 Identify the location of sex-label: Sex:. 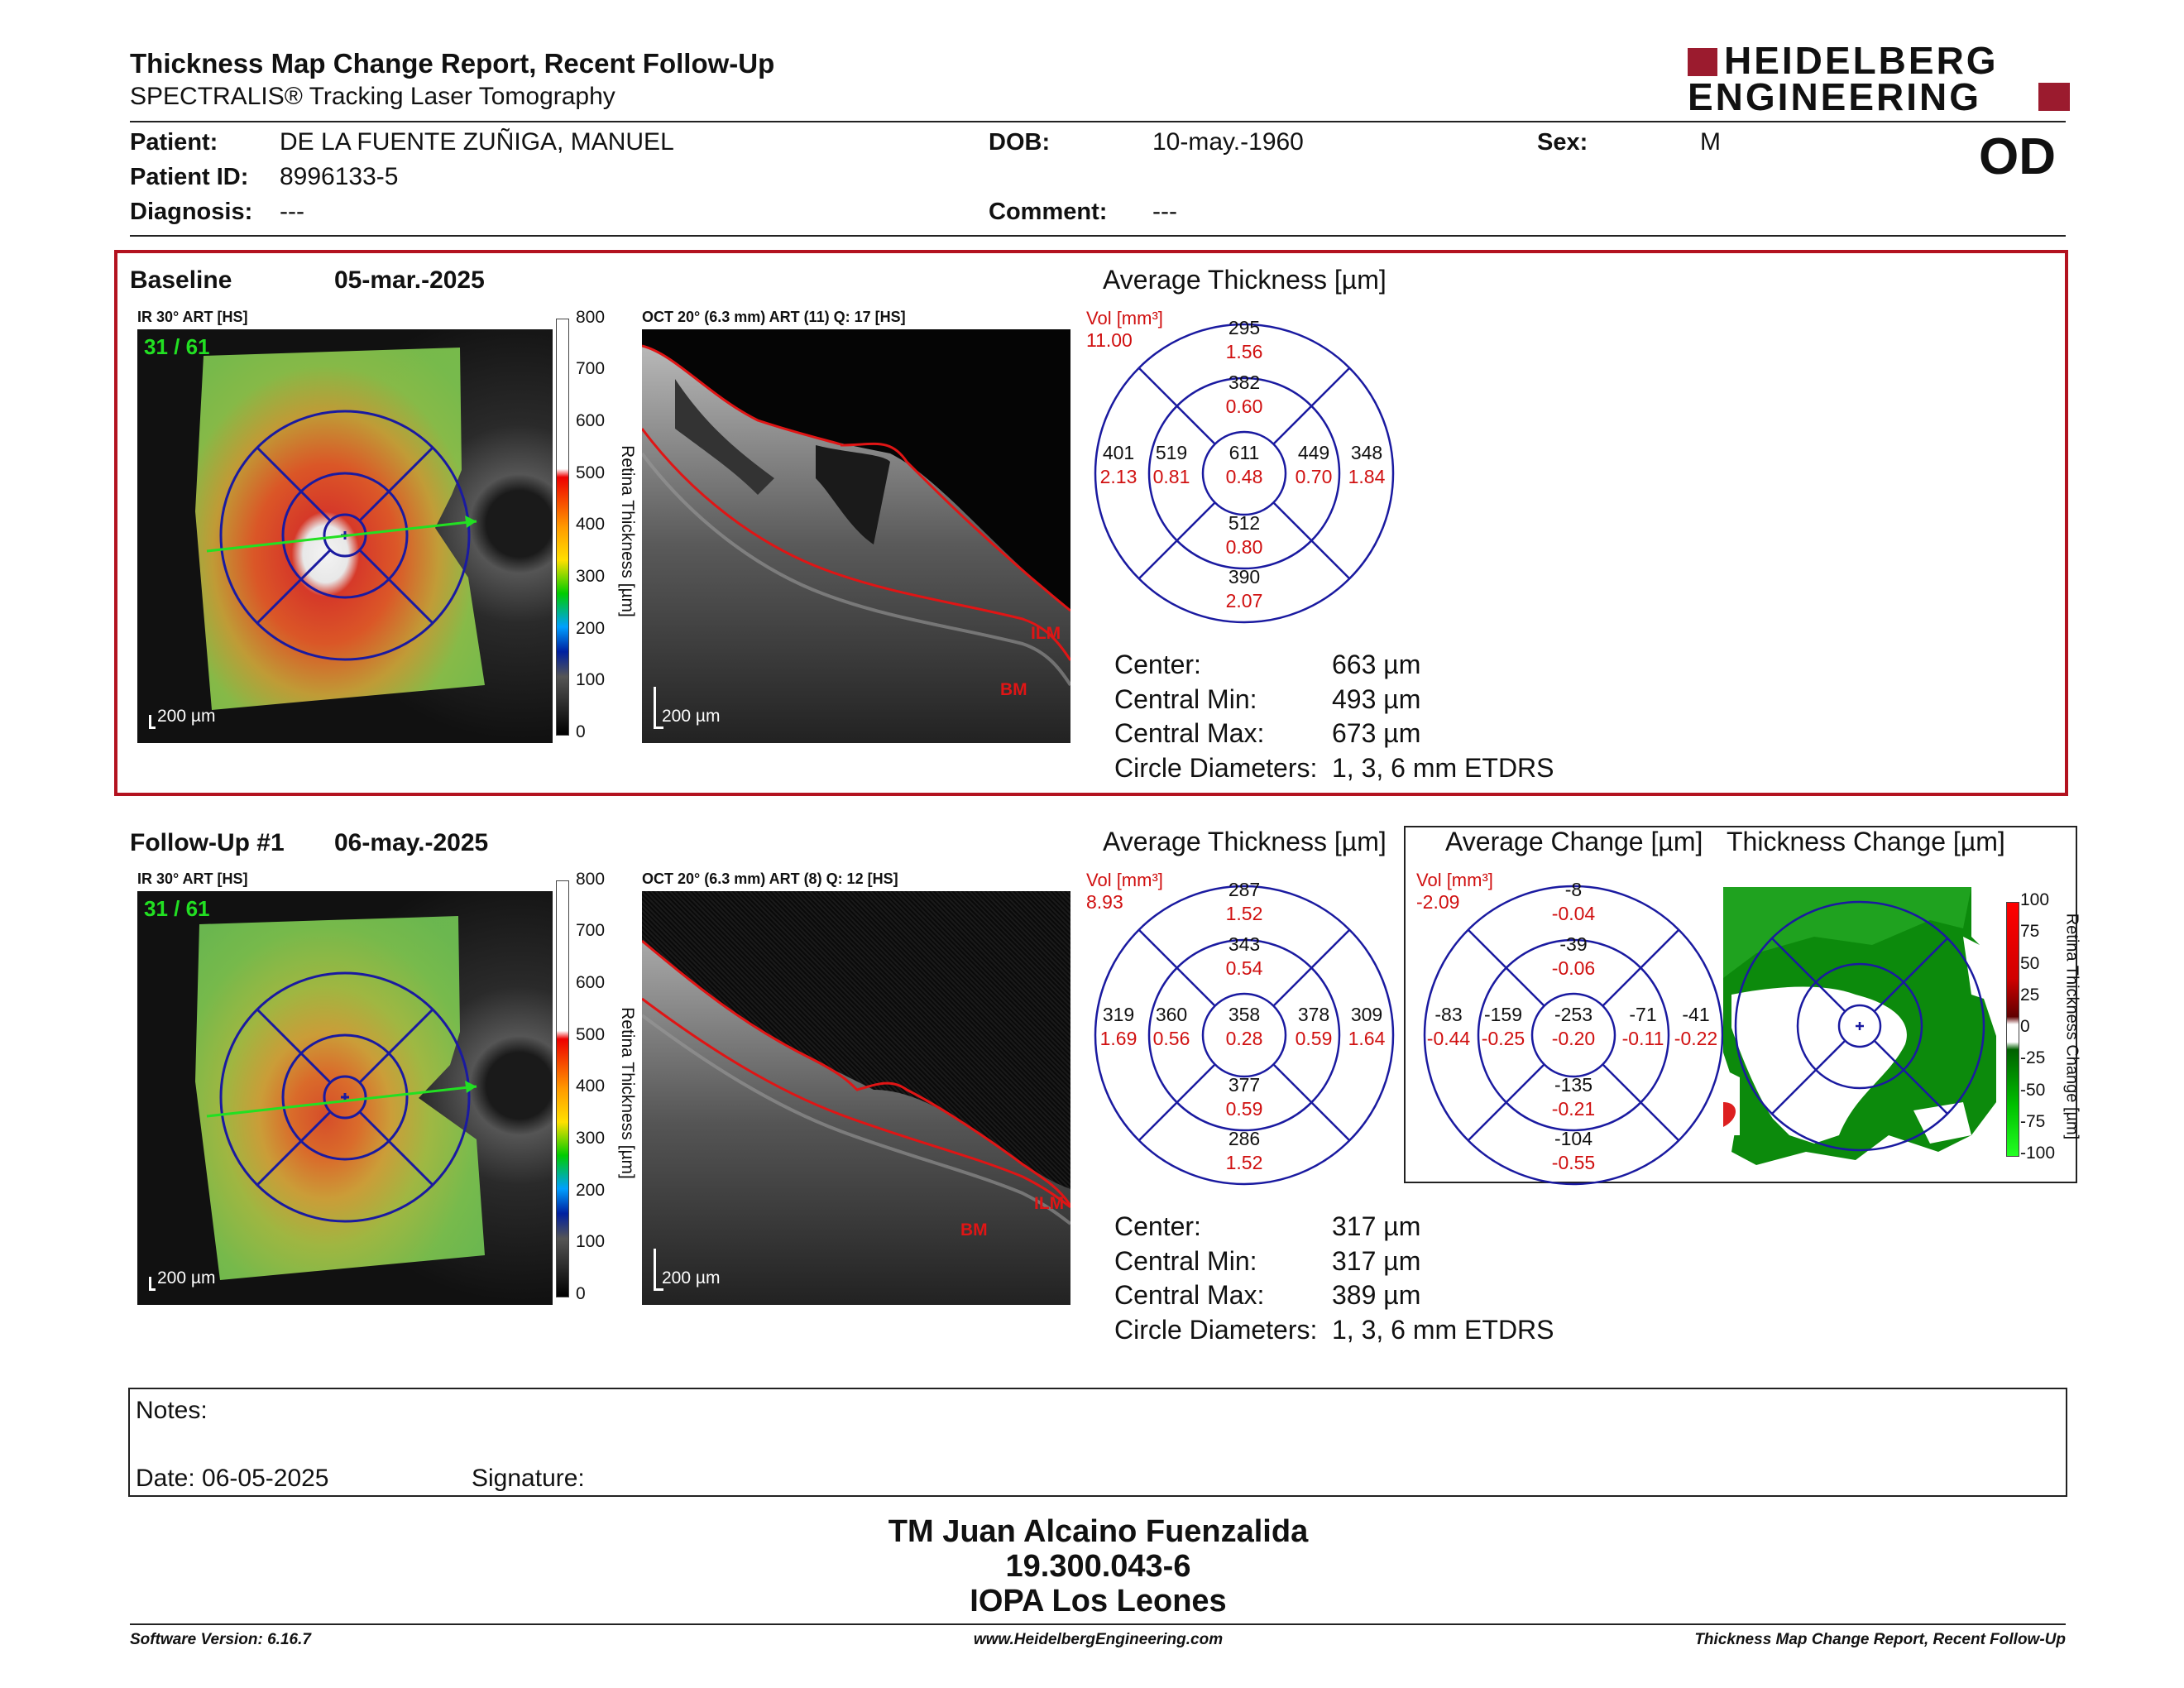
(1562, 142).